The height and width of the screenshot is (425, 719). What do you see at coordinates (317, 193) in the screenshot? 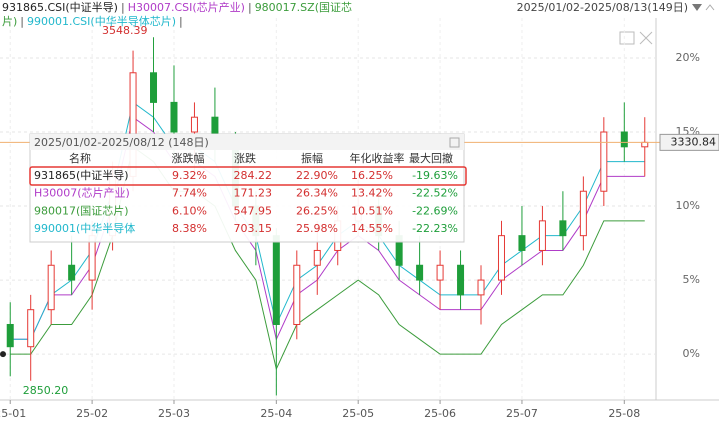
I see `row-value: 26.34%` at bounding box center [317, 193].